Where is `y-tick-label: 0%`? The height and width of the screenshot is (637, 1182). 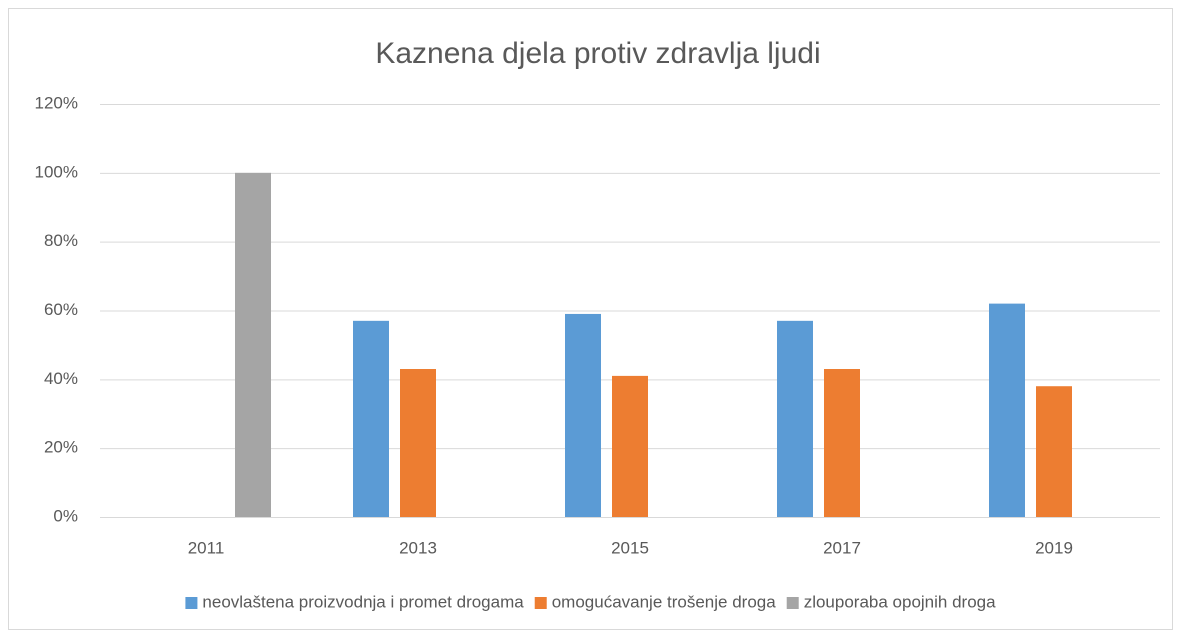
y-tick-label: 0% is located at coordinates (65, 515).